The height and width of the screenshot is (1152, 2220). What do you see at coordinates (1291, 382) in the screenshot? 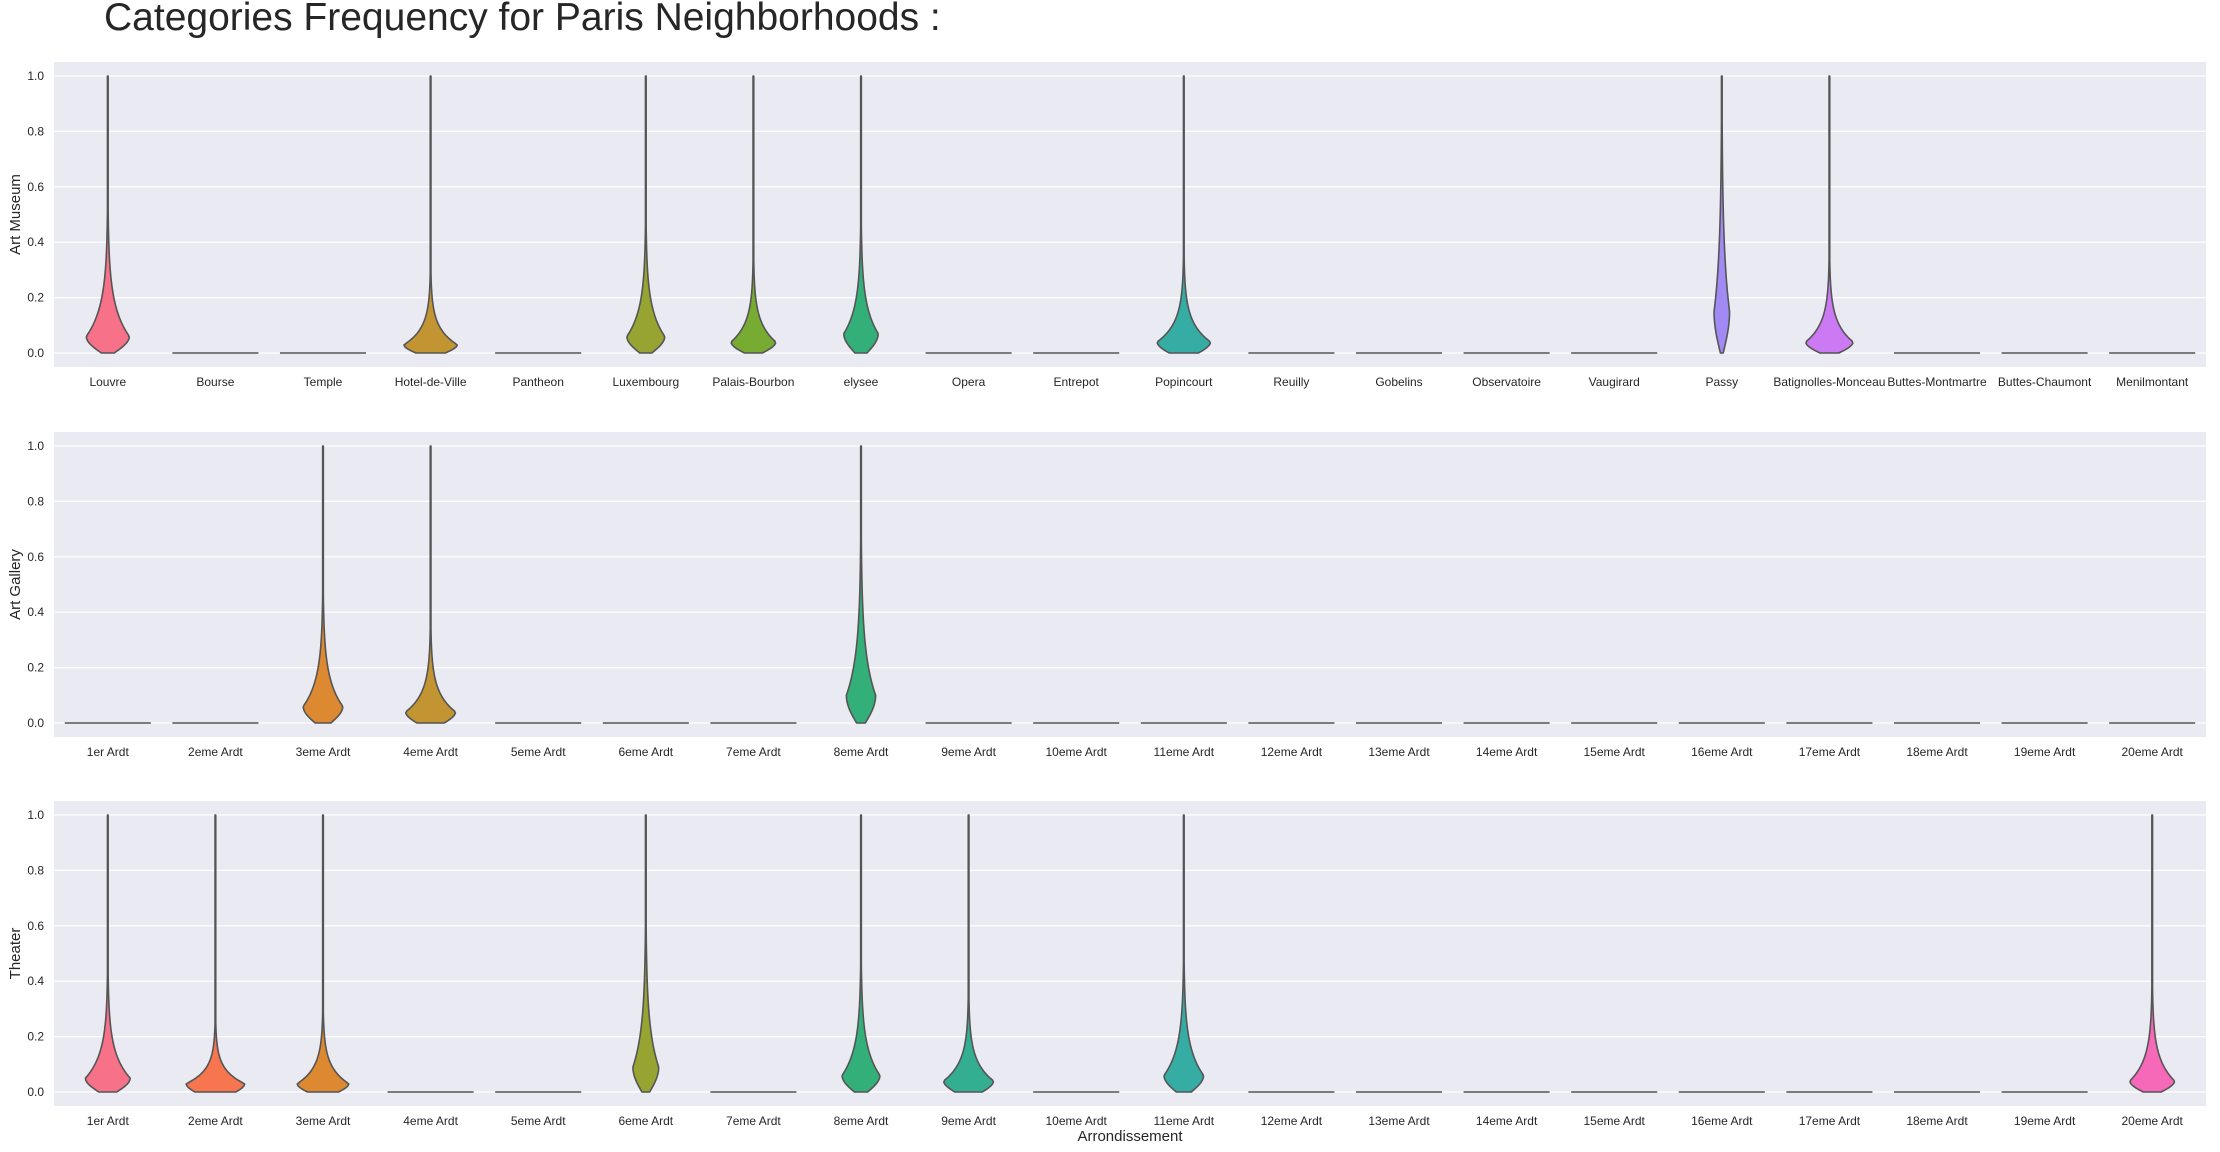
I see `x-tick-label: Reuilly` at bounding box center [1291, 382].